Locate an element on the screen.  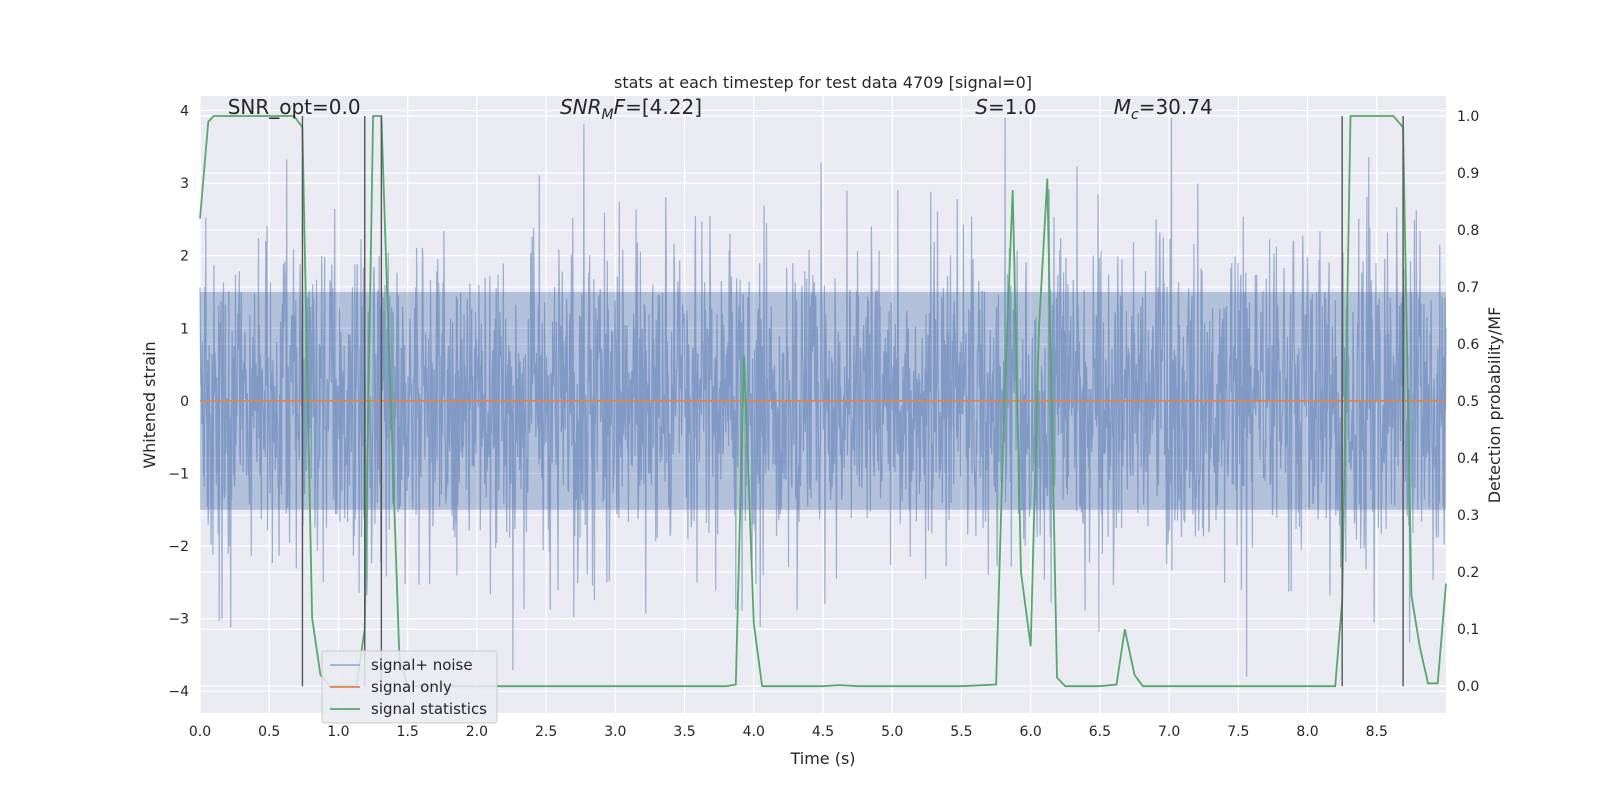
left-axis-ticks: −4 −3 −2 −1 0 1 2 3 4 is located at coordinates (178, 402).